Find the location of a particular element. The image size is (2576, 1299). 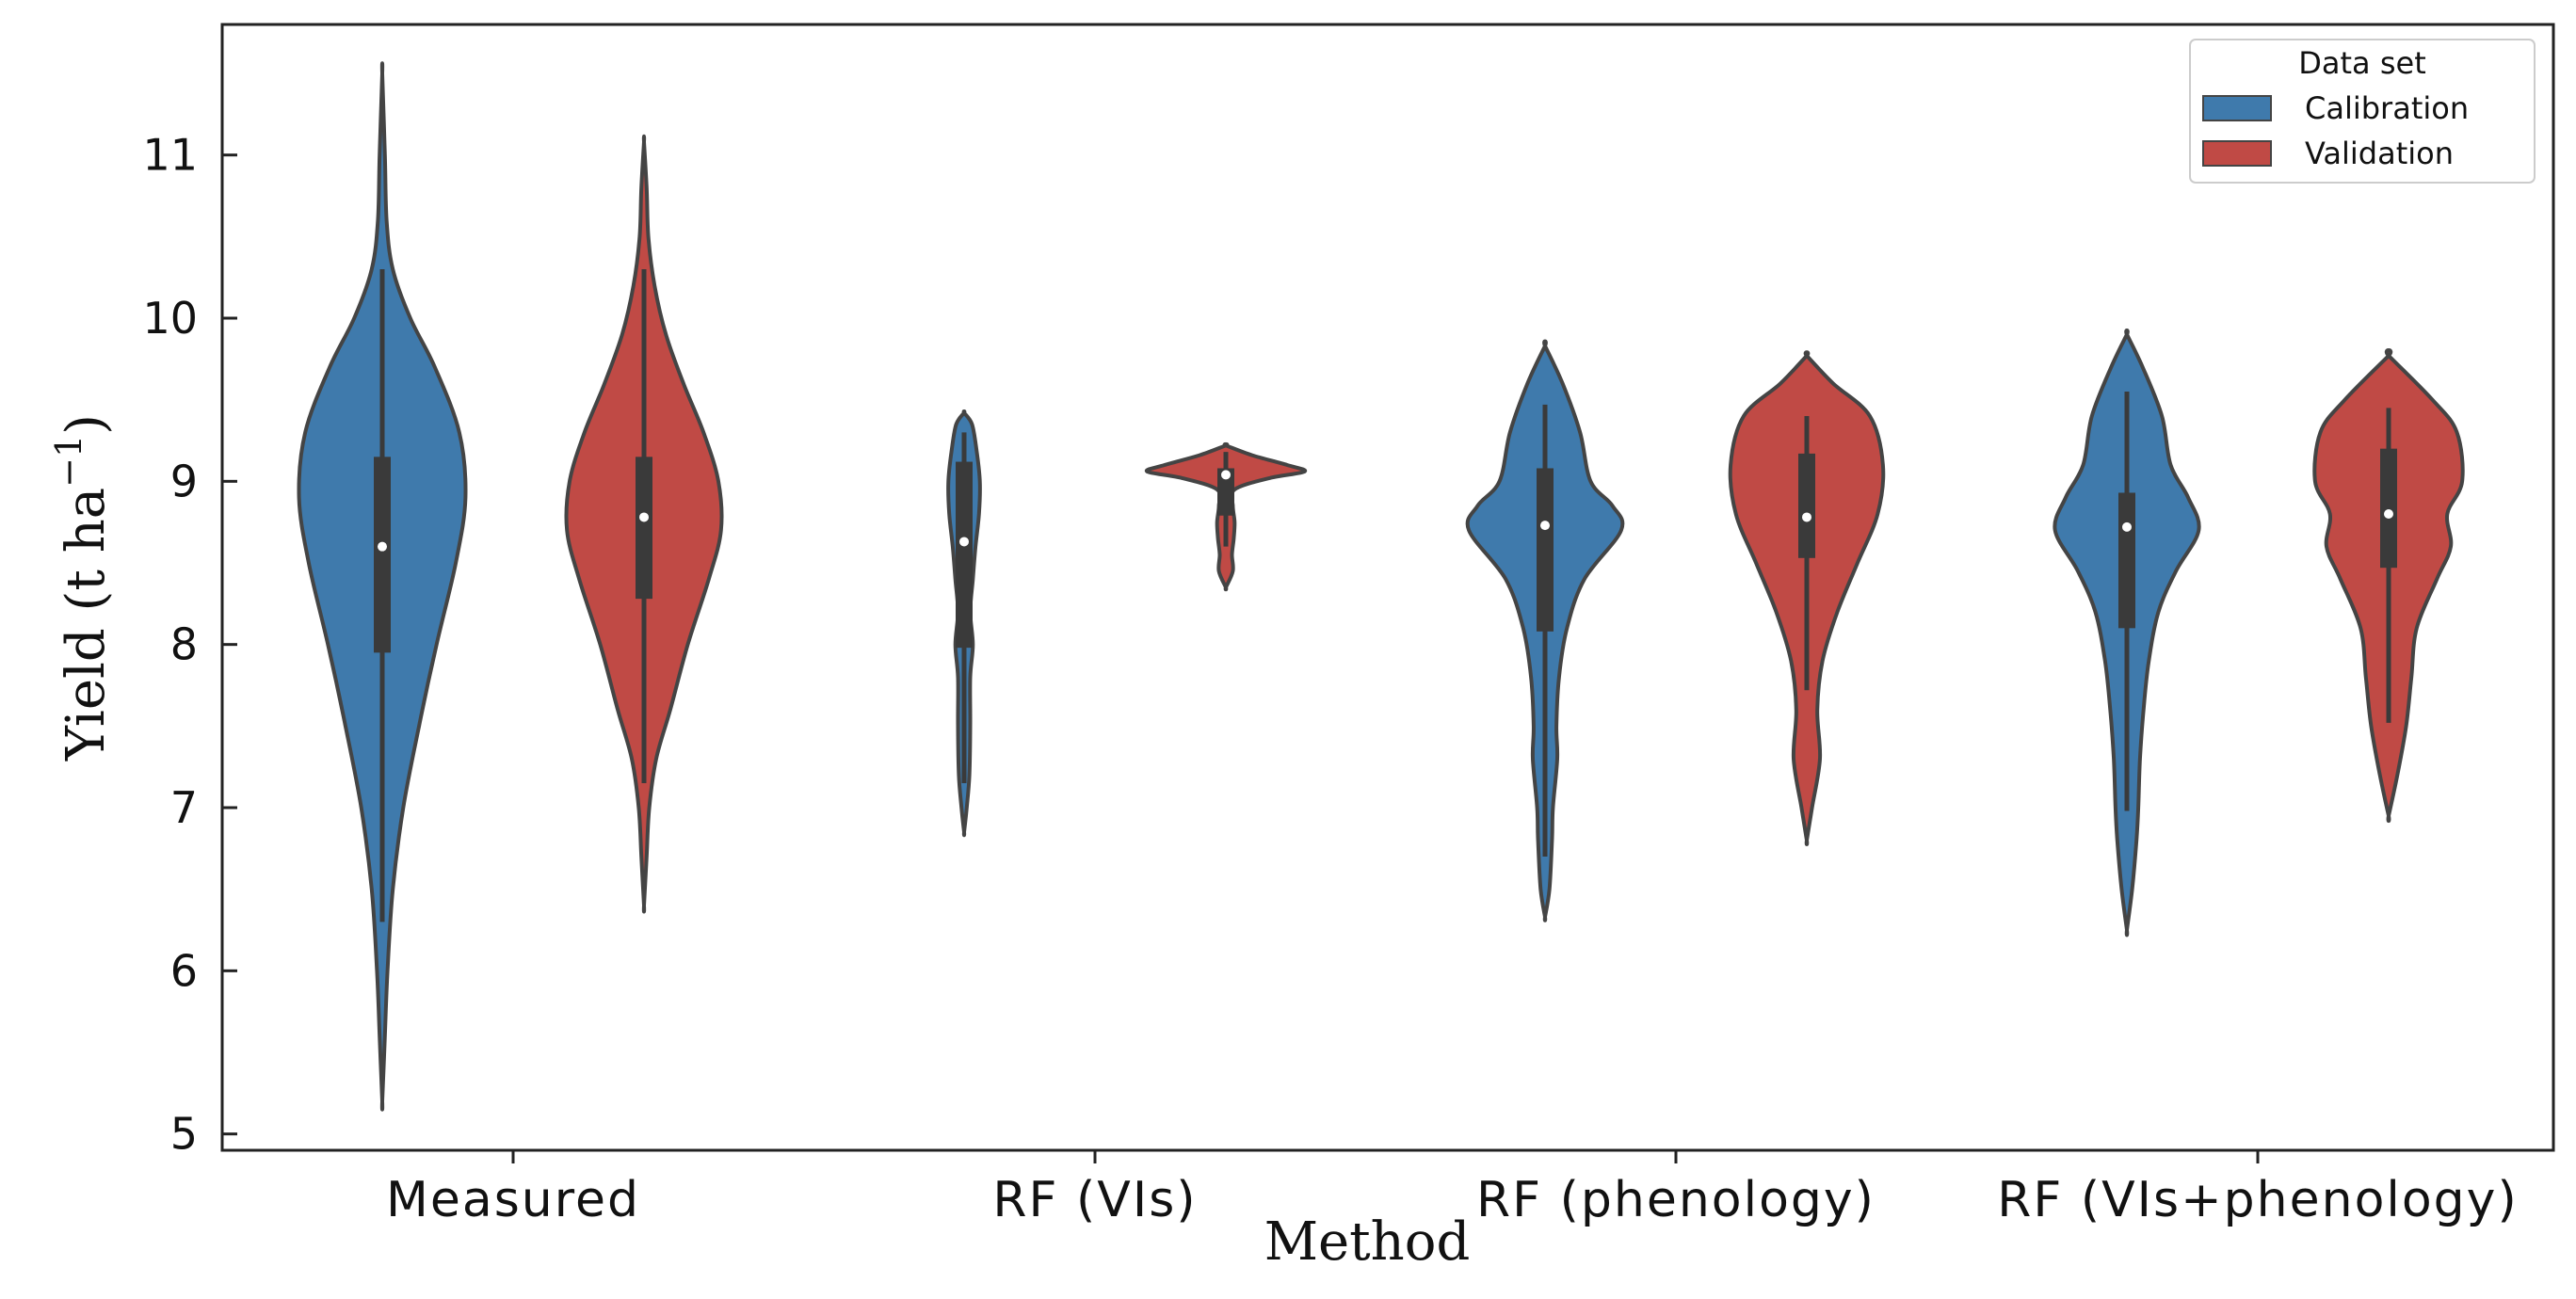

violin-validation-measured is located at coordinates (644, 524).